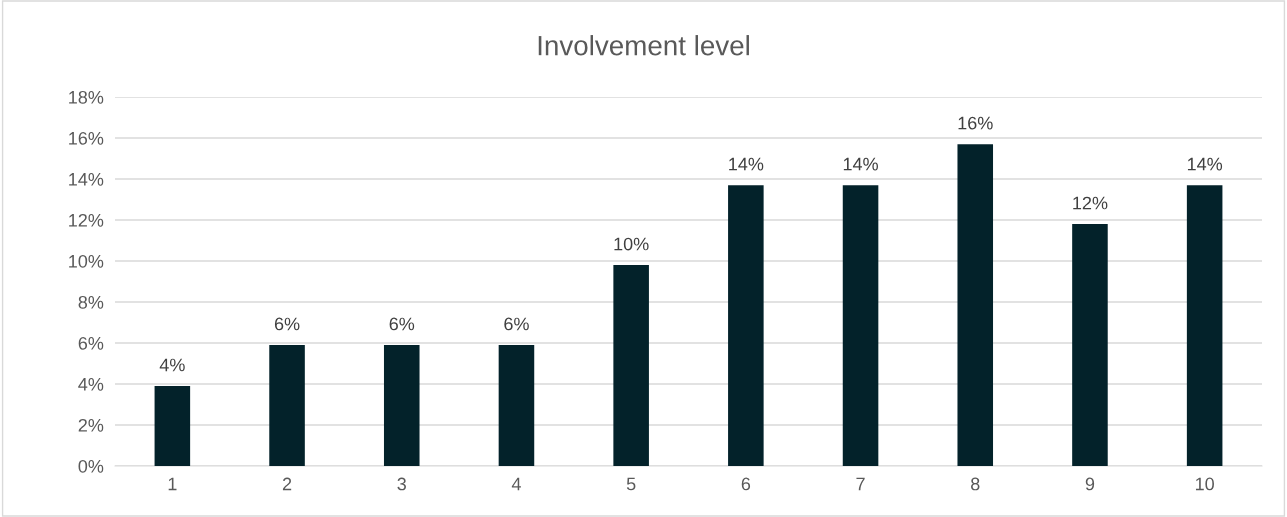 Image resolution: width=1287 pixels, height=517 pixels. I want to click on x-tick-label: 10, so click(1204, 484).